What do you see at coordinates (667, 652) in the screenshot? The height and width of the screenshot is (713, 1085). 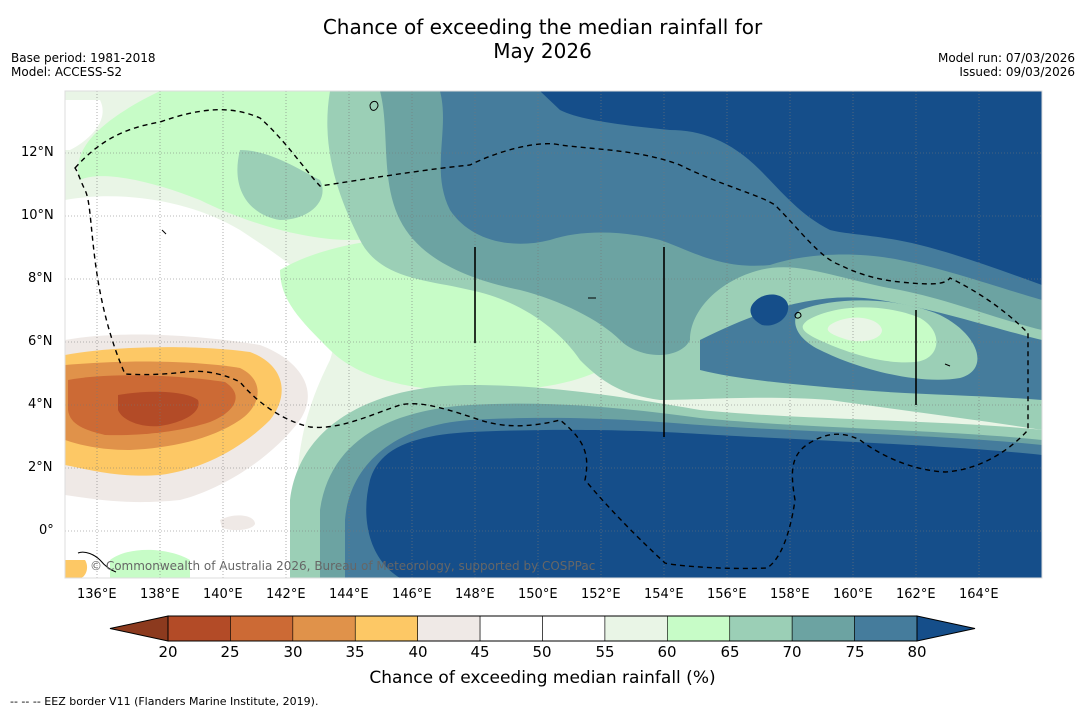 I see `colorbar-tick: 60` at bounding box center [667, 652].